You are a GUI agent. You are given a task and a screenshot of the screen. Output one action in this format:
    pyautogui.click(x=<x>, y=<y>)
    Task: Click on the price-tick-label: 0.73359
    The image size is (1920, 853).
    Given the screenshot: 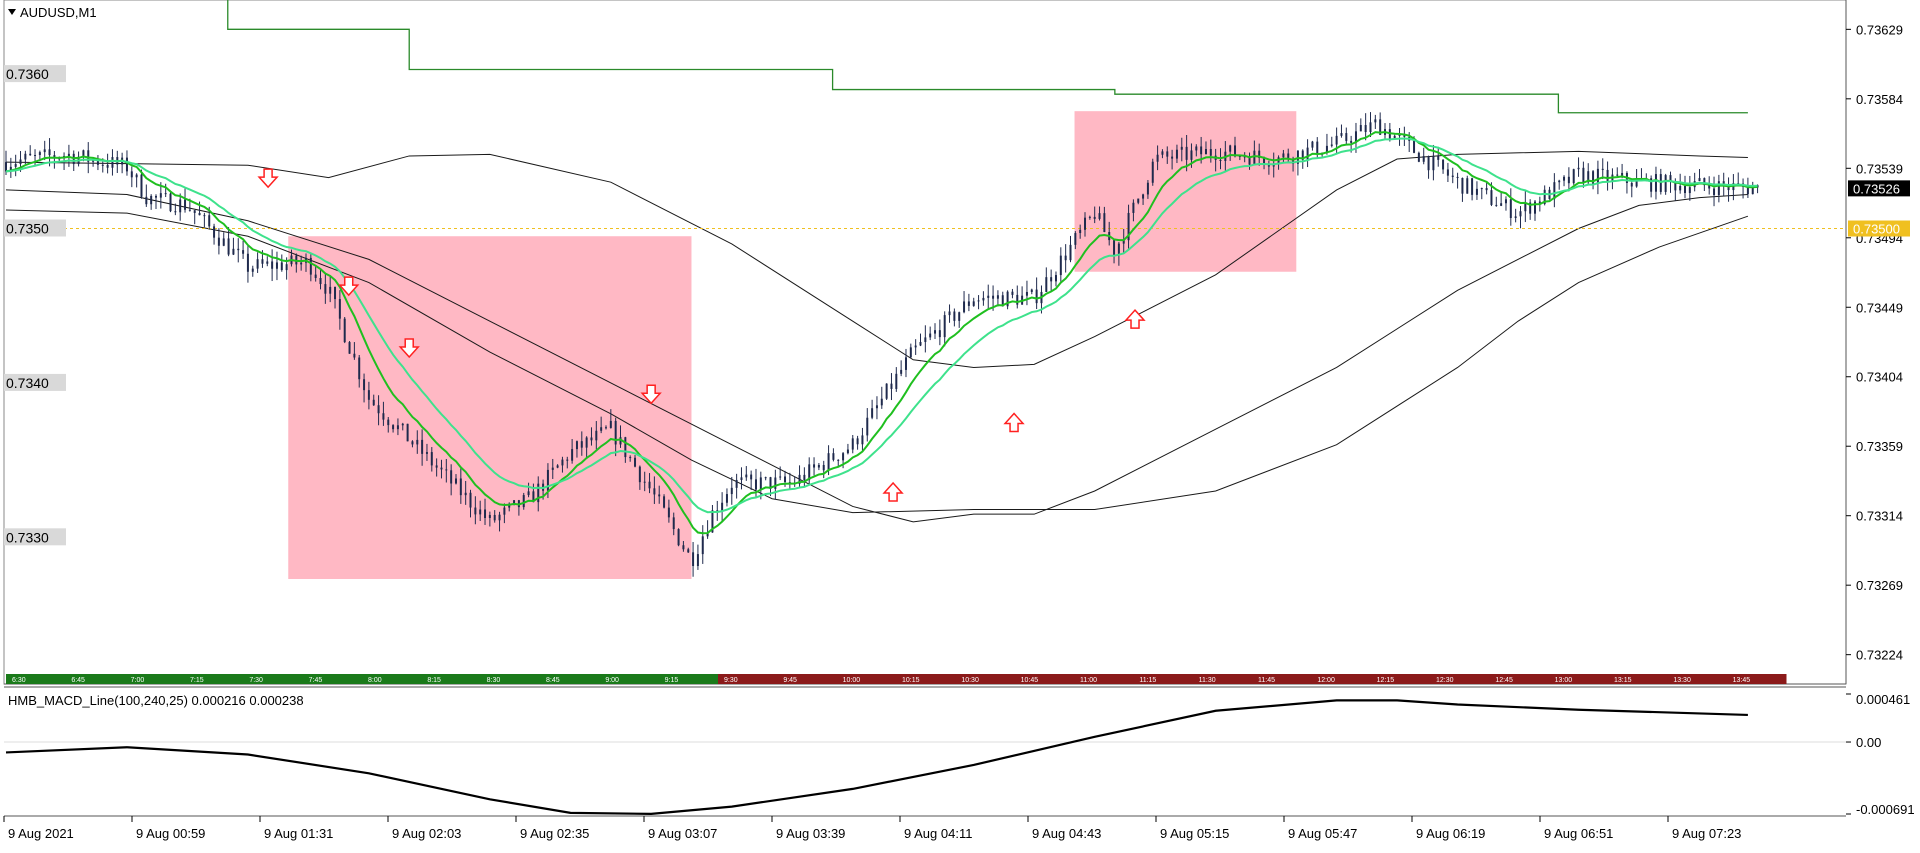 What is the action you would take?
    pyautogui.click(x=1879, y=446)
    